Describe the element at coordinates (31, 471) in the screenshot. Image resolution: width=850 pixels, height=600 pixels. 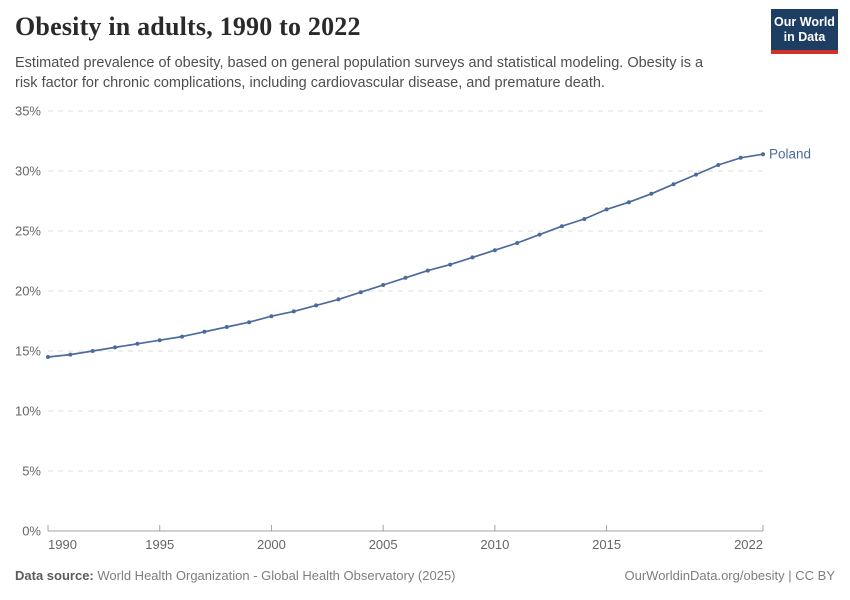
I see `y-axis-tick-label: 5%` at that location.